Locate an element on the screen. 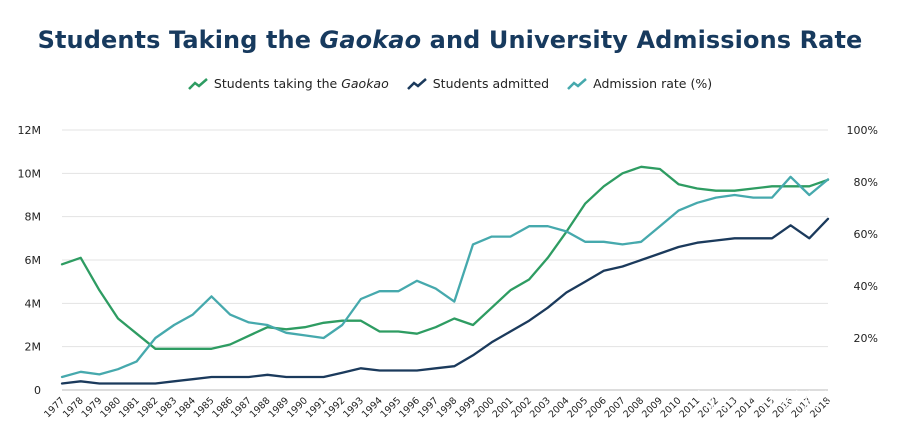 The image size is (900, 435). legend-swatch-green-icon is located at coordinates (198, 83).